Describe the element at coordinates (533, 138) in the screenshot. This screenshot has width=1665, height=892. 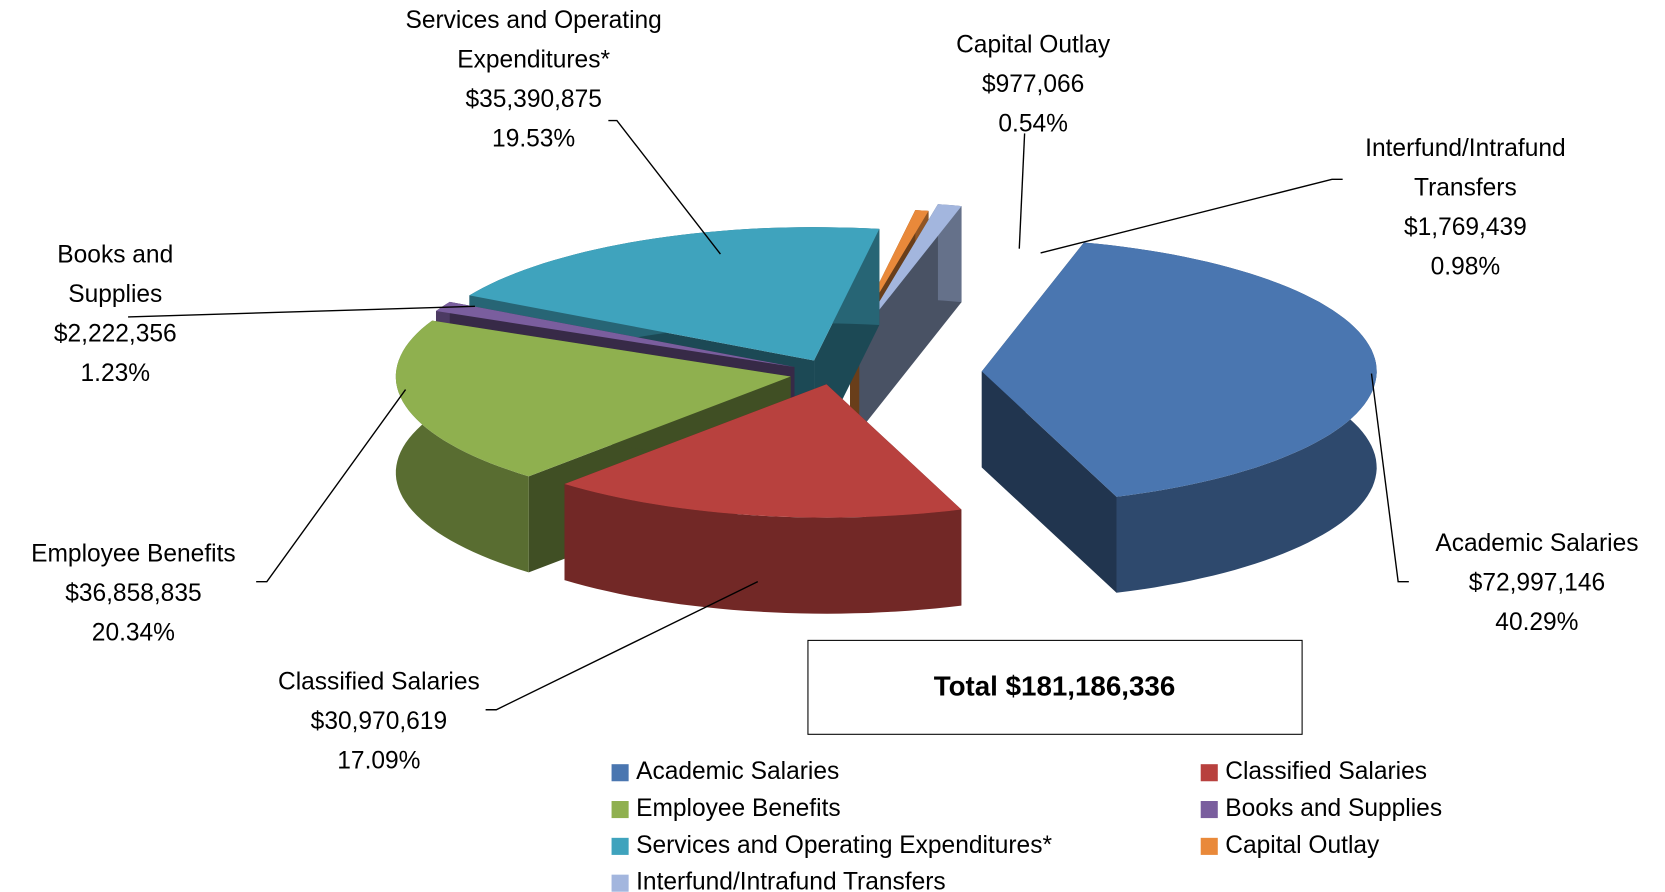
I see `callout-percent: 19.53%` at that location.